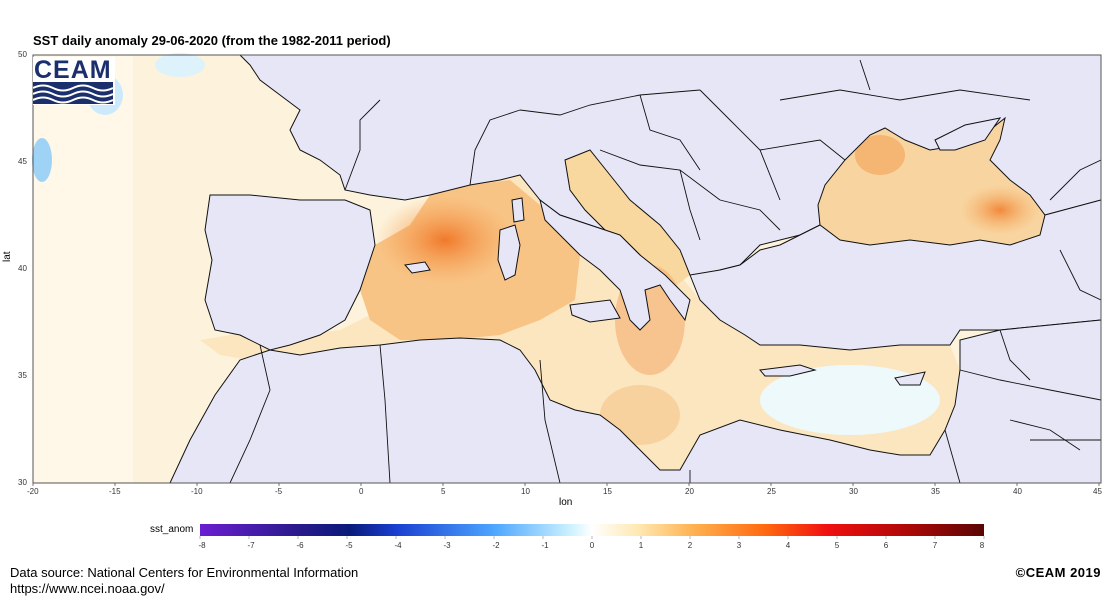  I want to click on island-sicily, so click(595, 311).